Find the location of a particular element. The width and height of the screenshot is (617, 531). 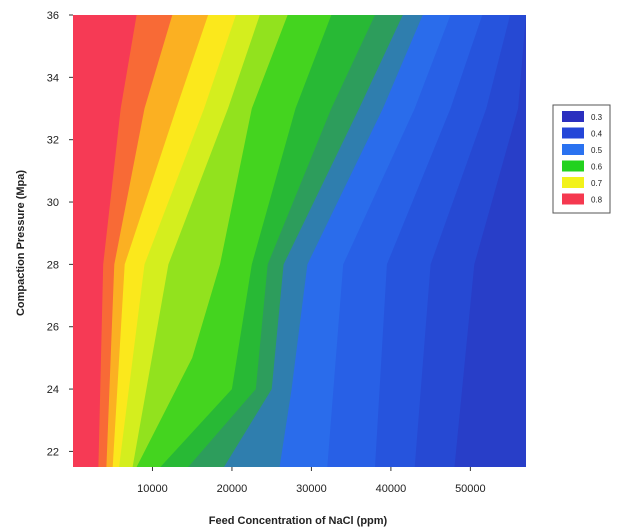

x-tick-label: 40000 is located at coordinates (391, 489).